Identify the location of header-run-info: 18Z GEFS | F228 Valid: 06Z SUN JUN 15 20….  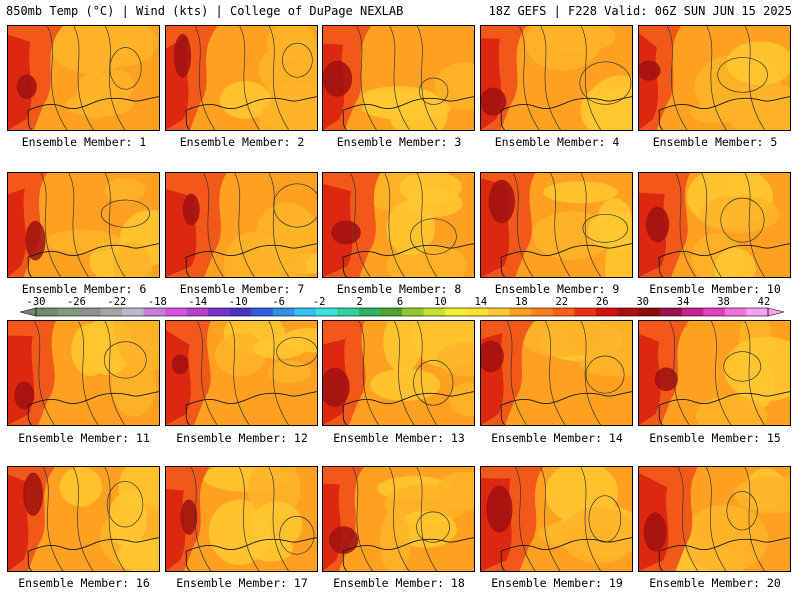
(640, 11).